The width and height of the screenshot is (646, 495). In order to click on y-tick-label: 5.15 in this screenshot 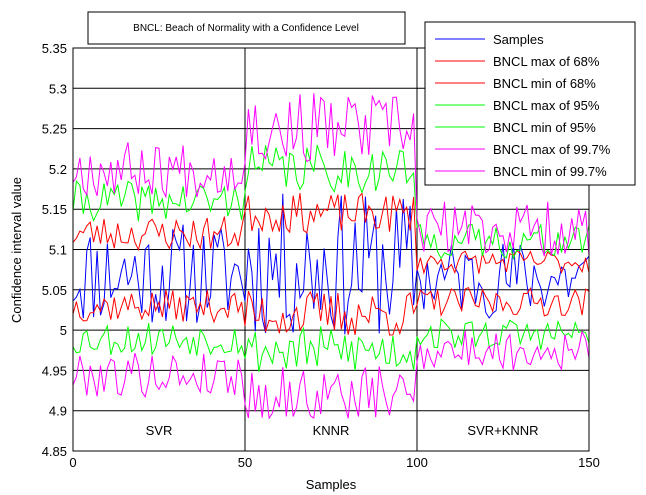, I will do `click(54, 209)`.